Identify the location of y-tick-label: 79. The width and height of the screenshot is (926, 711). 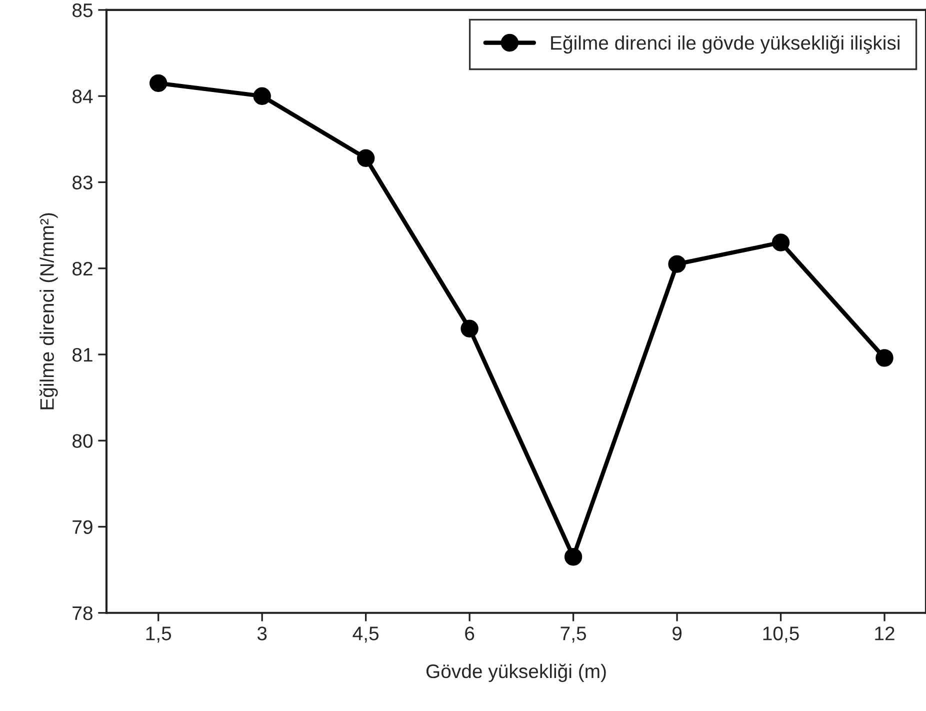
(82, 527).